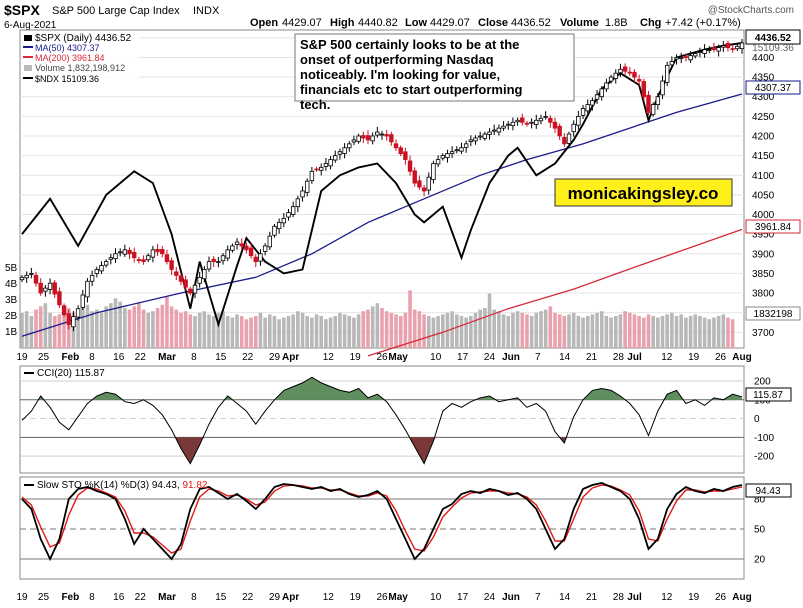 The image size is (803, 608). Describe the element at coordinates (773, 48) in the screenshot. I see `ndx-ghost-value: 15109.36` at that location.